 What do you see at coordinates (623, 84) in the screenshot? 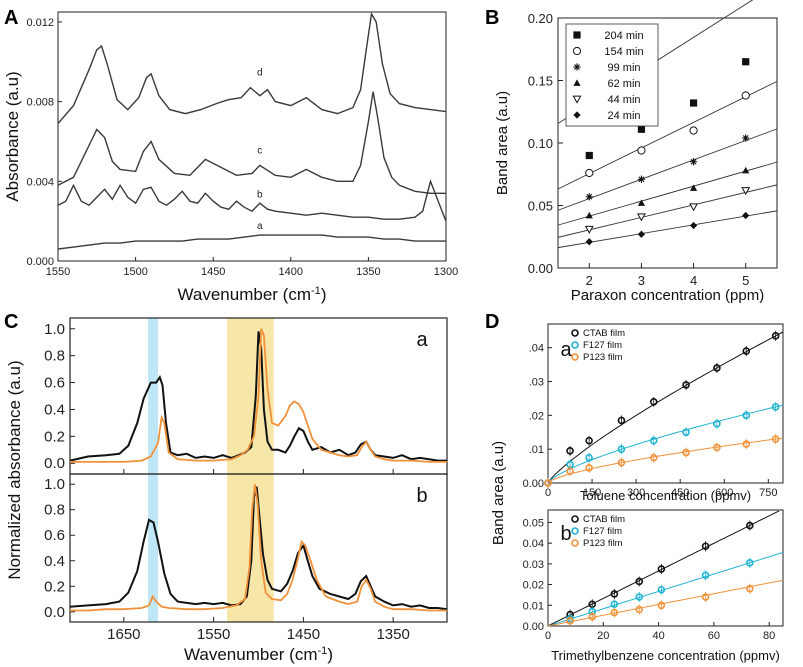
I see `legend-label: 62 min` at bounding box center [623, 84].